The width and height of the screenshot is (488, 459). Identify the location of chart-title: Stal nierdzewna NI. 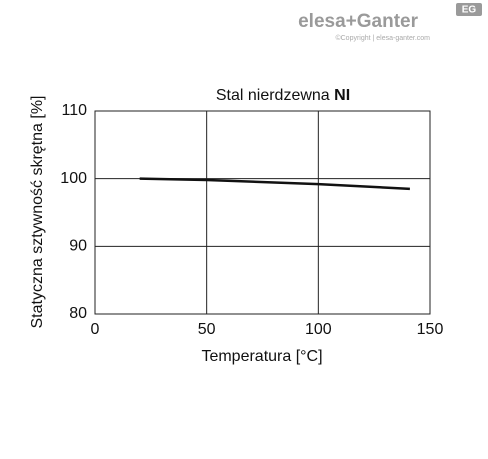
(283, 95).